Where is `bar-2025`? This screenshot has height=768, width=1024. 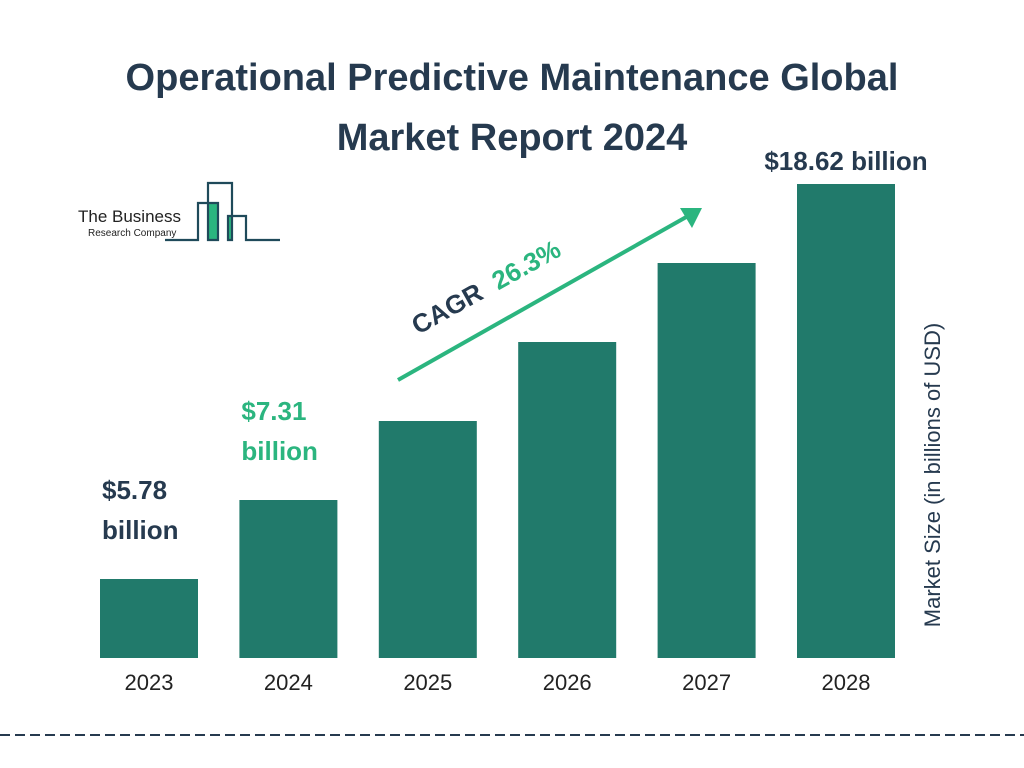 bar-2025 is located at coordinates (427, 539).